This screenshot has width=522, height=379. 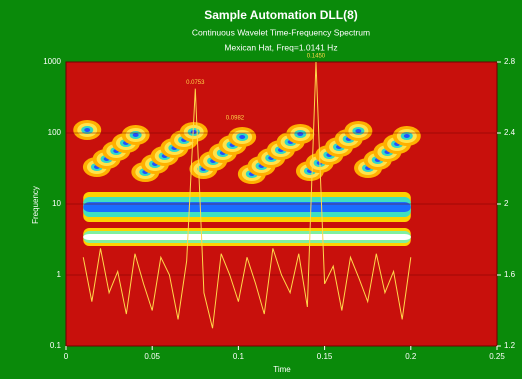 What do you see at coordinates (56, 345) in the screenshot?
I see `y-tick-label: 0.1` at bounding box center [56, 345].